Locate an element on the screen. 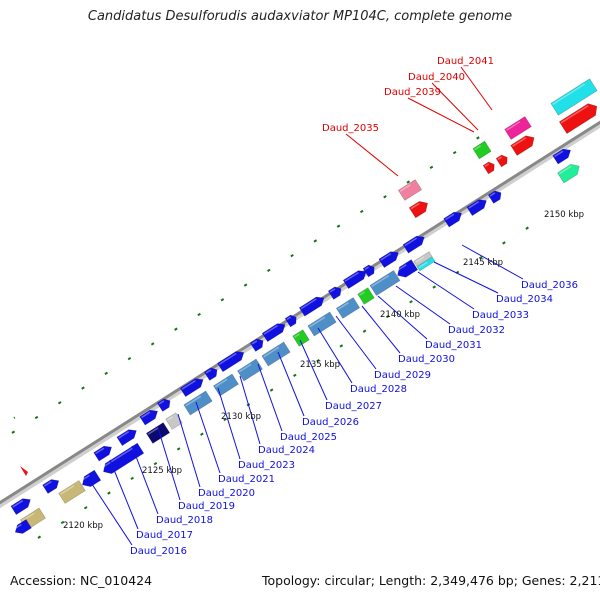  gene-forward-6-highlight is located at coordinates (188, 384).